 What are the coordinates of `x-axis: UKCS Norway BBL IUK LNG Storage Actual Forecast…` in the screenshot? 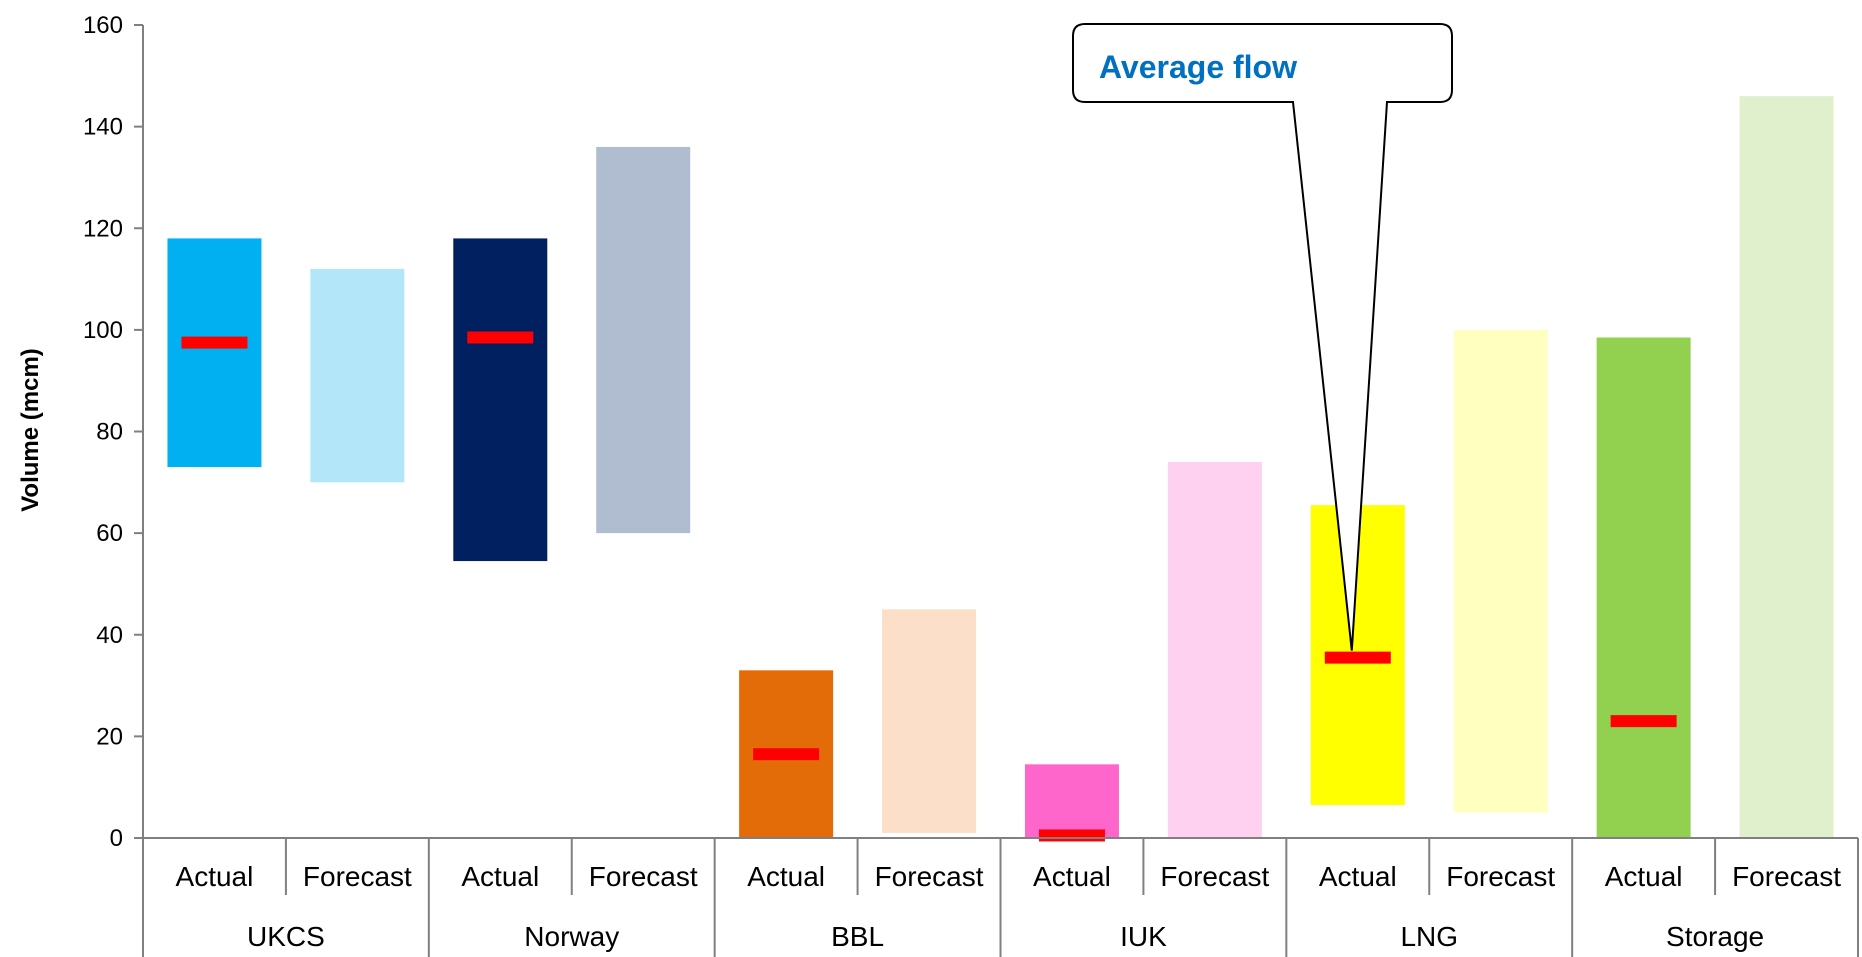 It's located at (1000, 897).